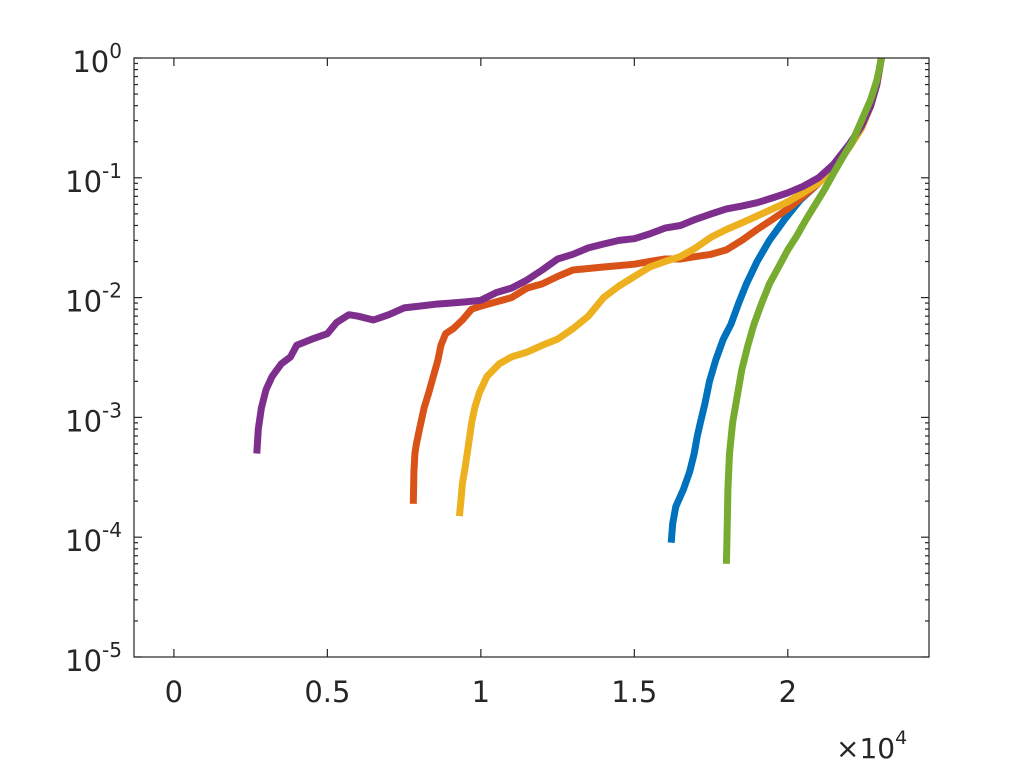  What do you see at coordinates (97, 59) in the screenshot?
I see `y-tick-label: 10⁰` at bounding box center [97, 59].